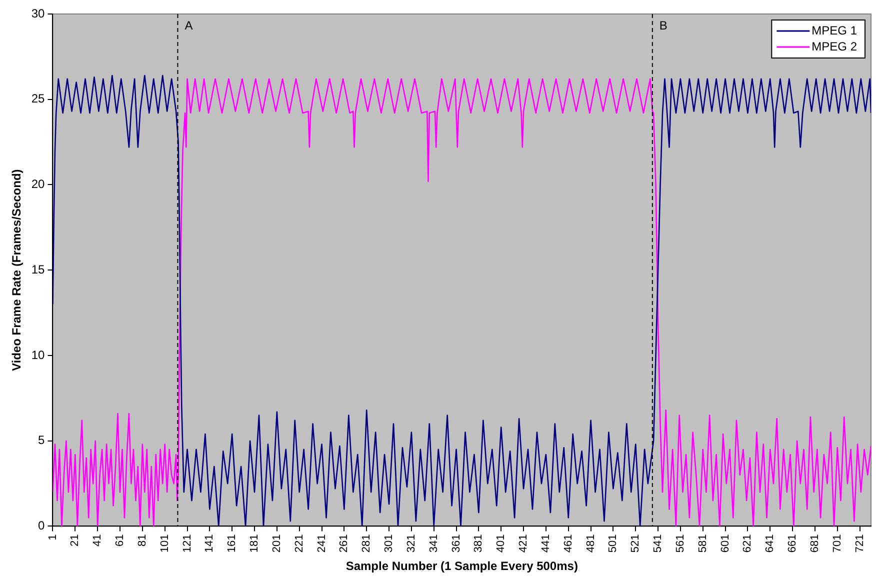  I want to click on y-tick-label: 0, so click(42, 525).